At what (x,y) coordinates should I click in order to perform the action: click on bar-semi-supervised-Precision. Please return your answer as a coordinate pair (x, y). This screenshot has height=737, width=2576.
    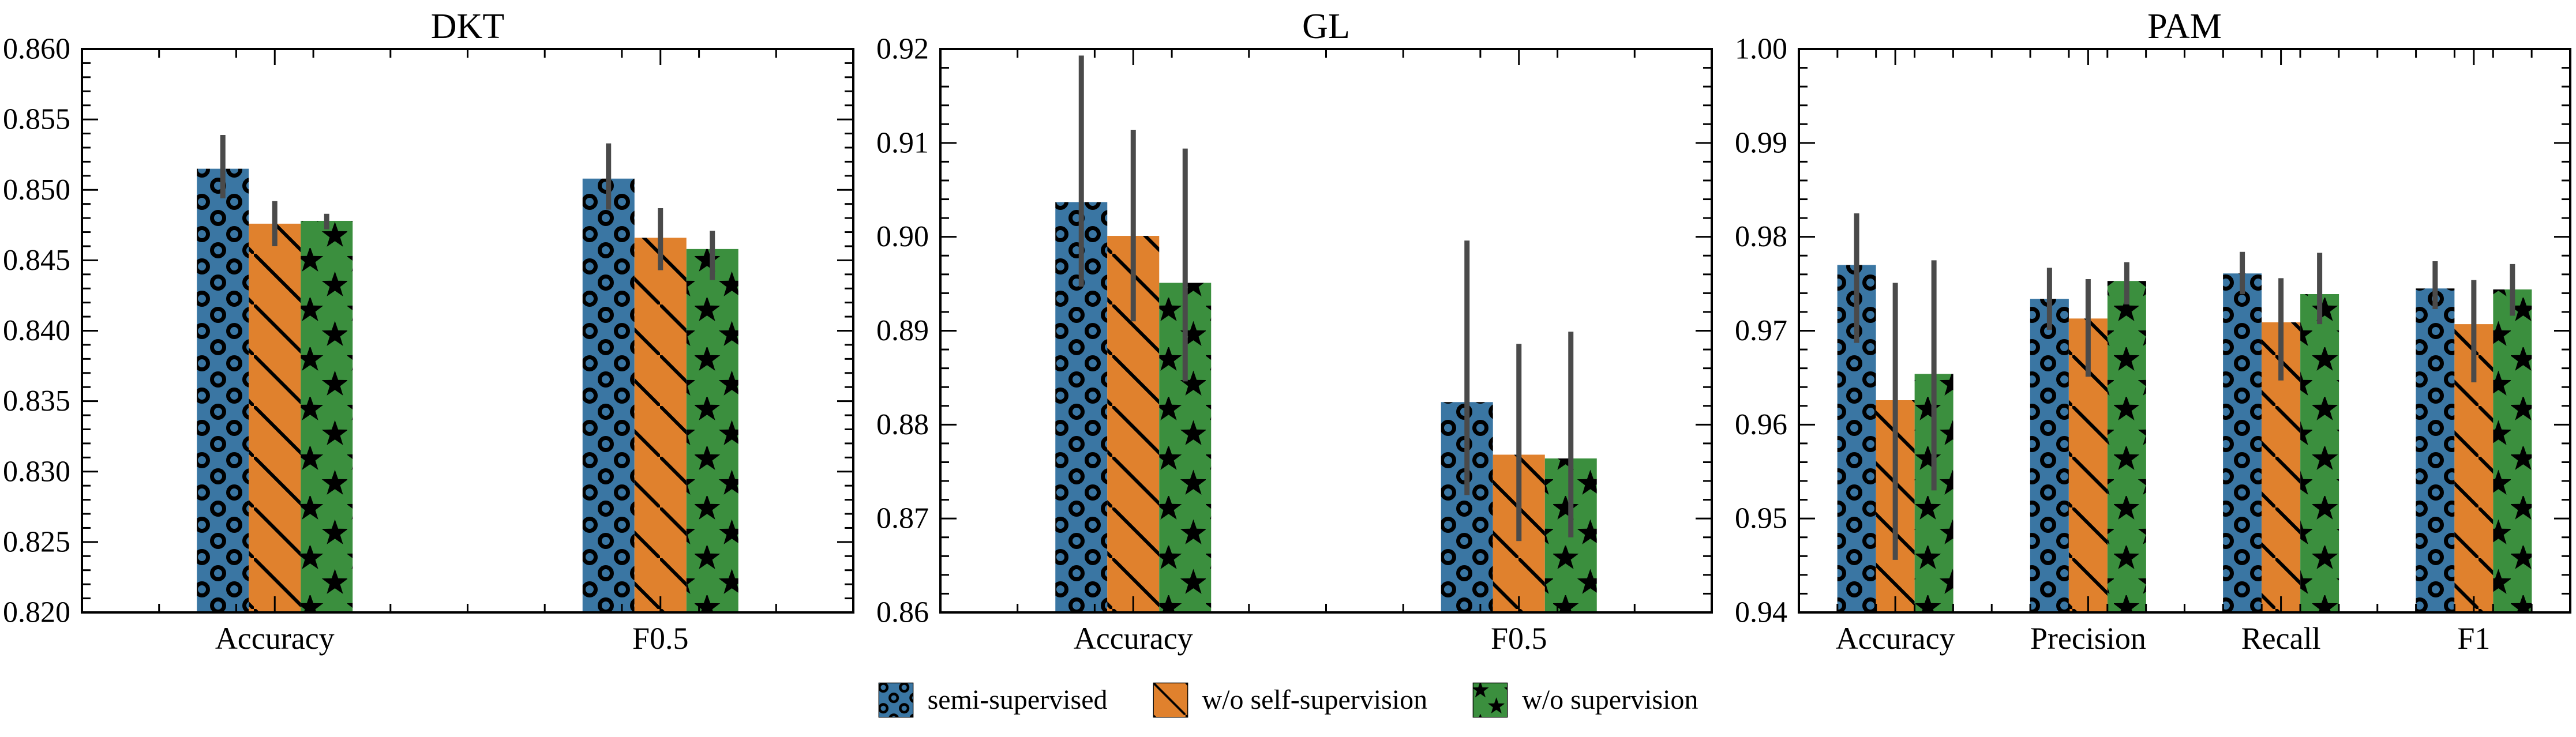
    Looking at the image, I should click on (2049, 455).